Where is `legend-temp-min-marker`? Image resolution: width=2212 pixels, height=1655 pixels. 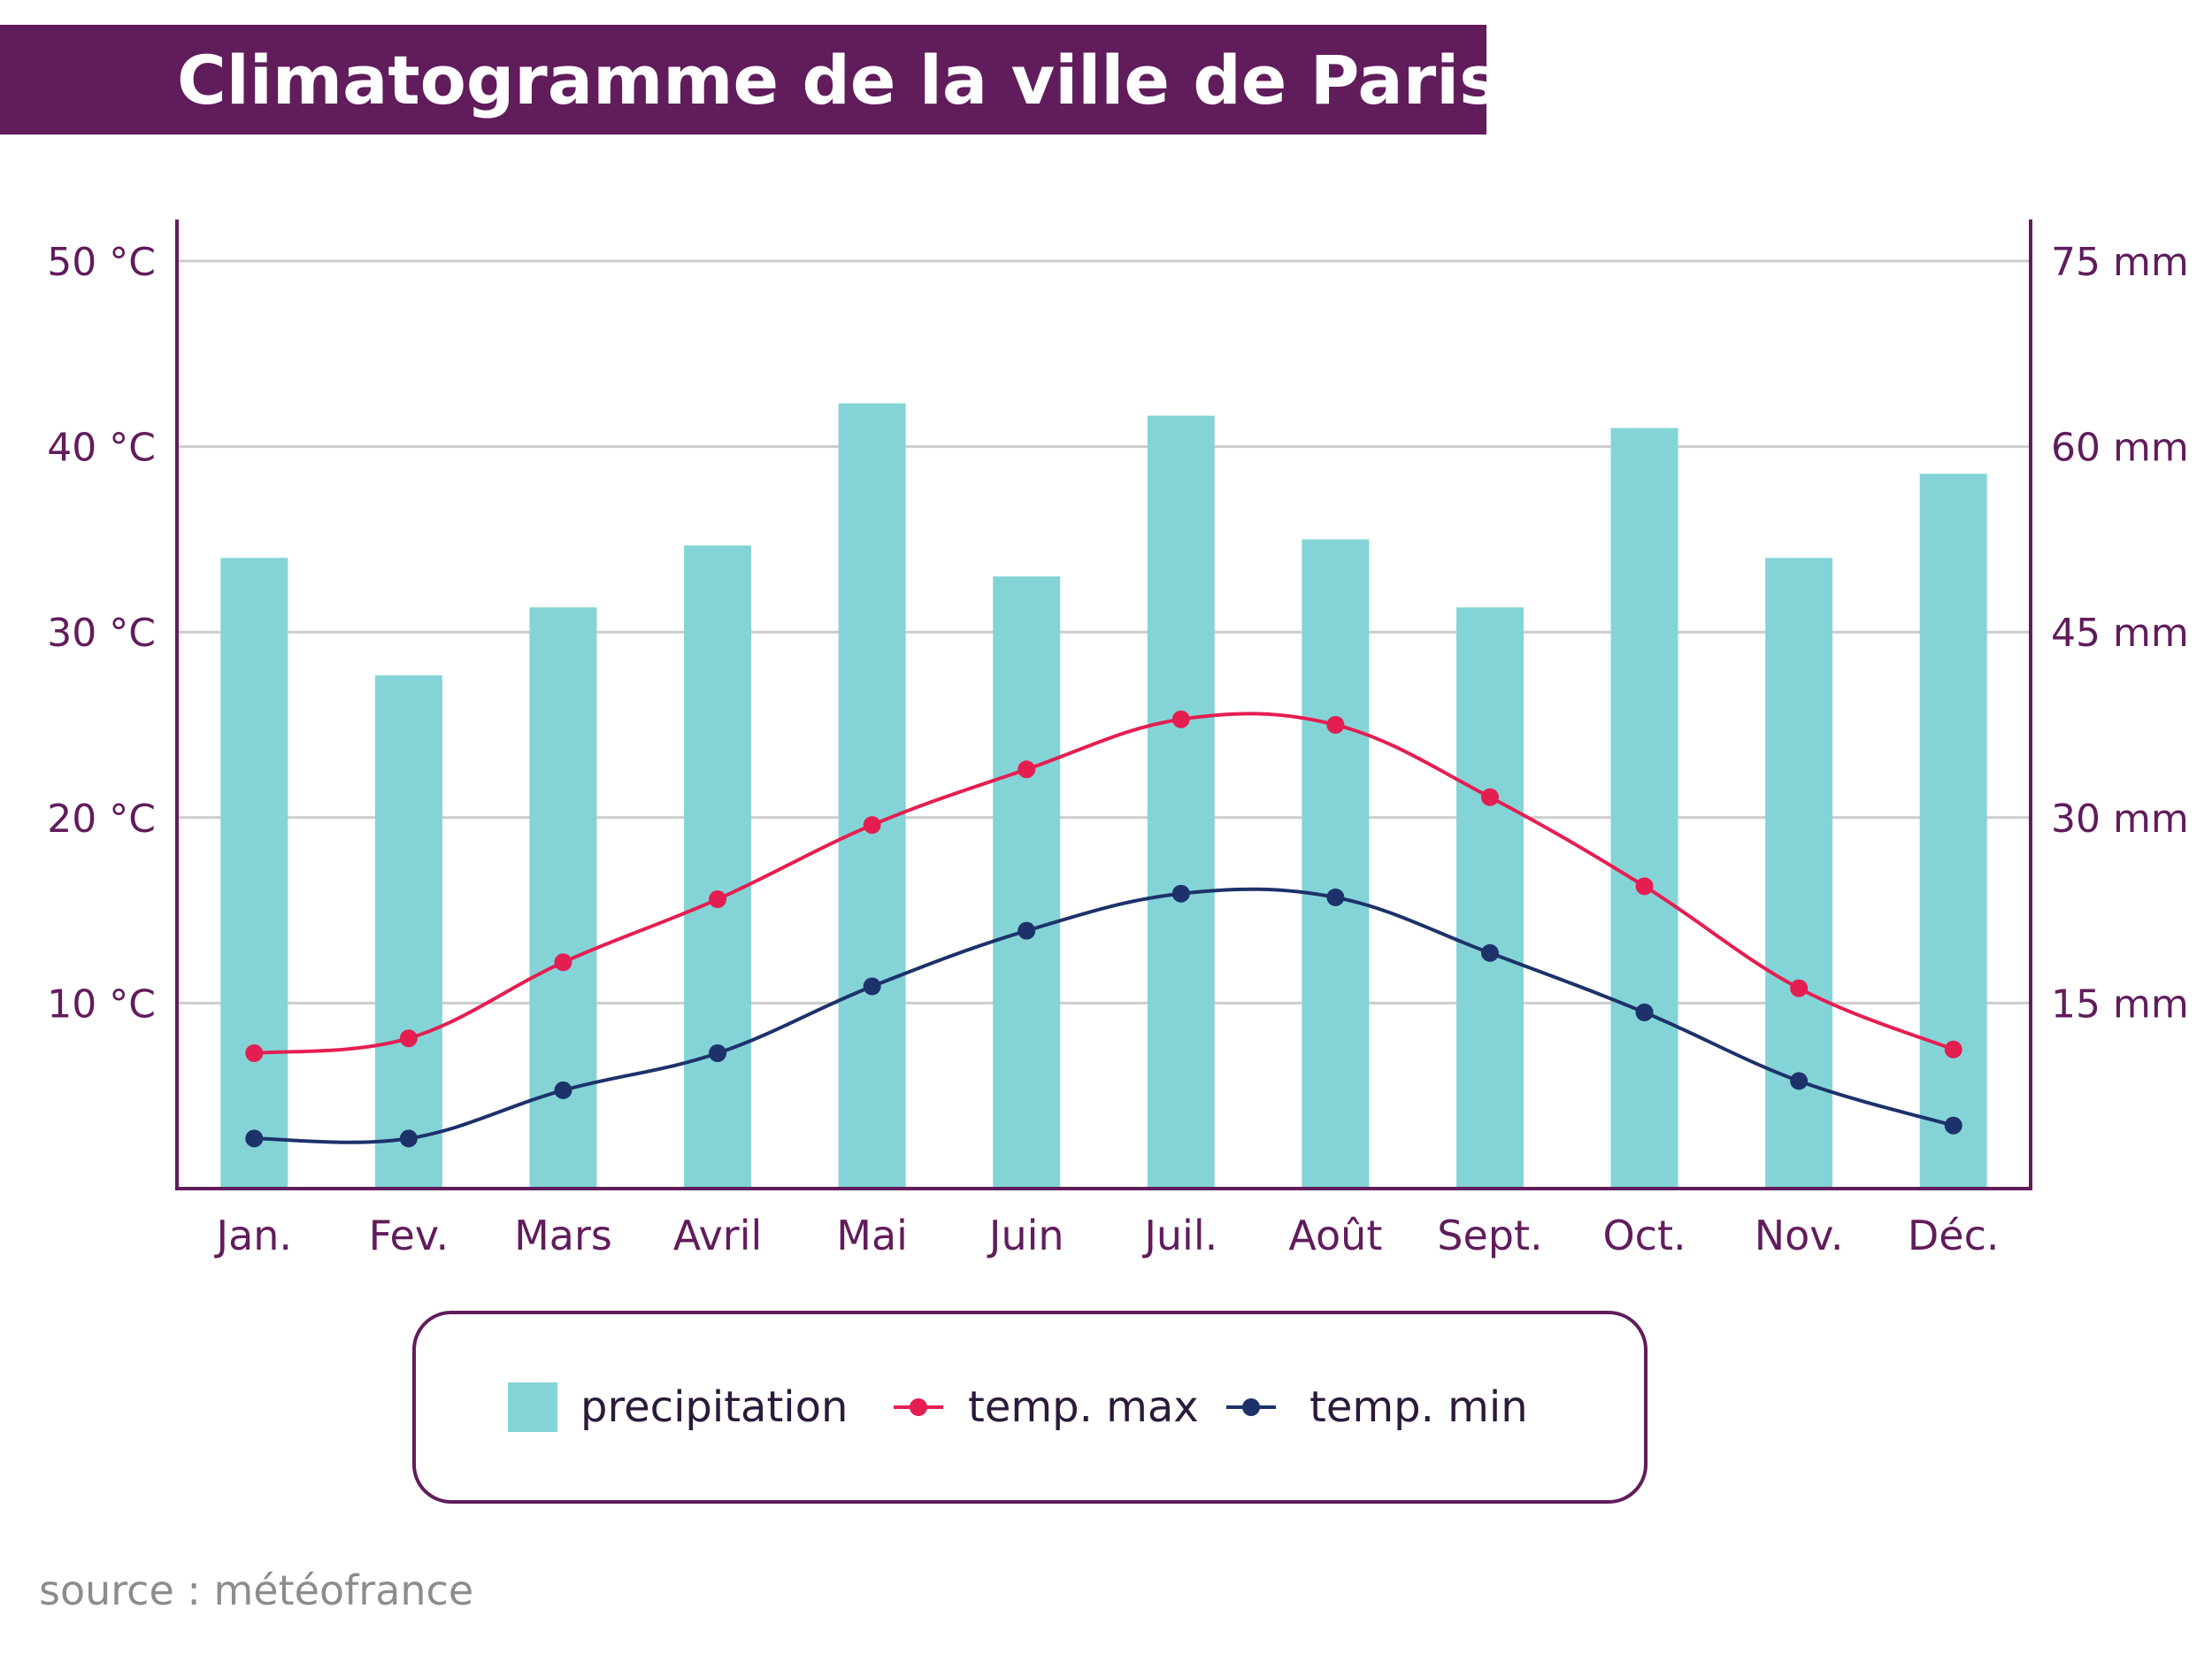 legend-temp-min-marker is located at coordinates (1251, 1407).